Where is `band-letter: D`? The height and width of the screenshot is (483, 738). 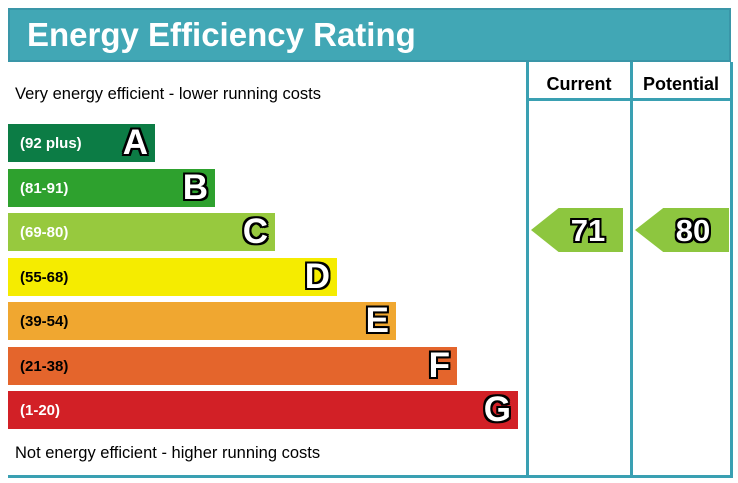
band-letter: D is located at coordinates (317, 276).